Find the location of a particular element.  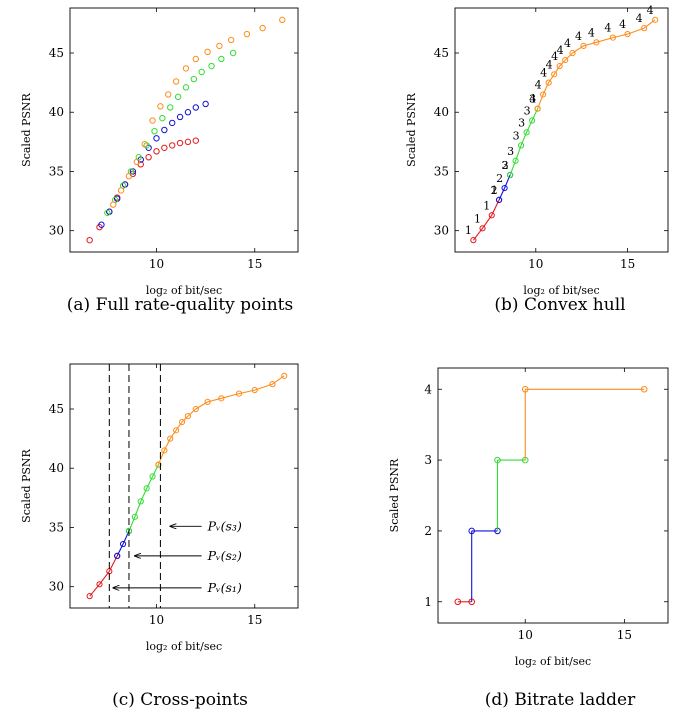

annotation-label: Pᵥ(s₂) is located at coordinates (224, 555).